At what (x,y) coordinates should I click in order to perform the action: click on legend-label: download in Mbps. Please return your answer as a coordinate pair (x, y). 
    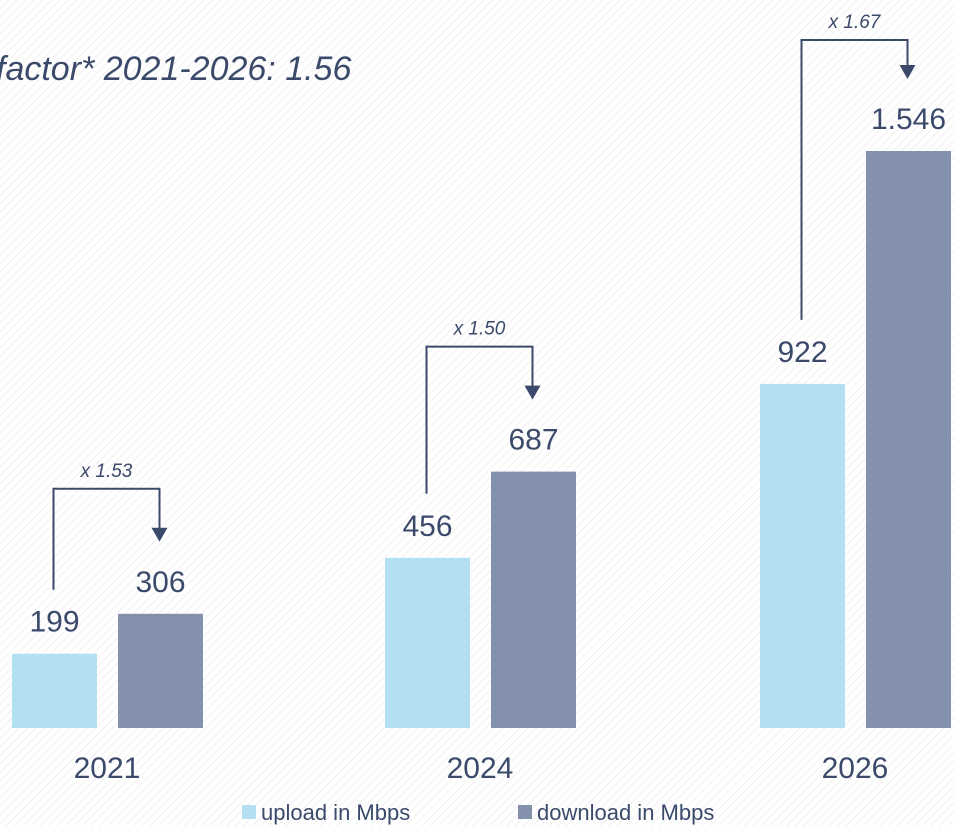
    Looking at the image, I should click on (625, 812).